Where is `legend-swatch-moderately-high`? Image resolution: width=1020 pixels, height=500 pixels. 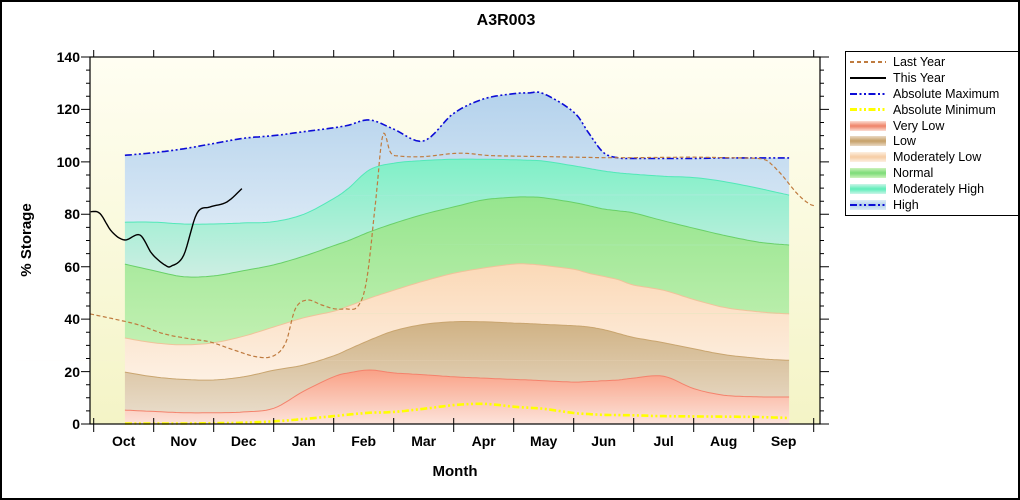
legend-swatch-moderately-high is located at coordinates (868, 189).